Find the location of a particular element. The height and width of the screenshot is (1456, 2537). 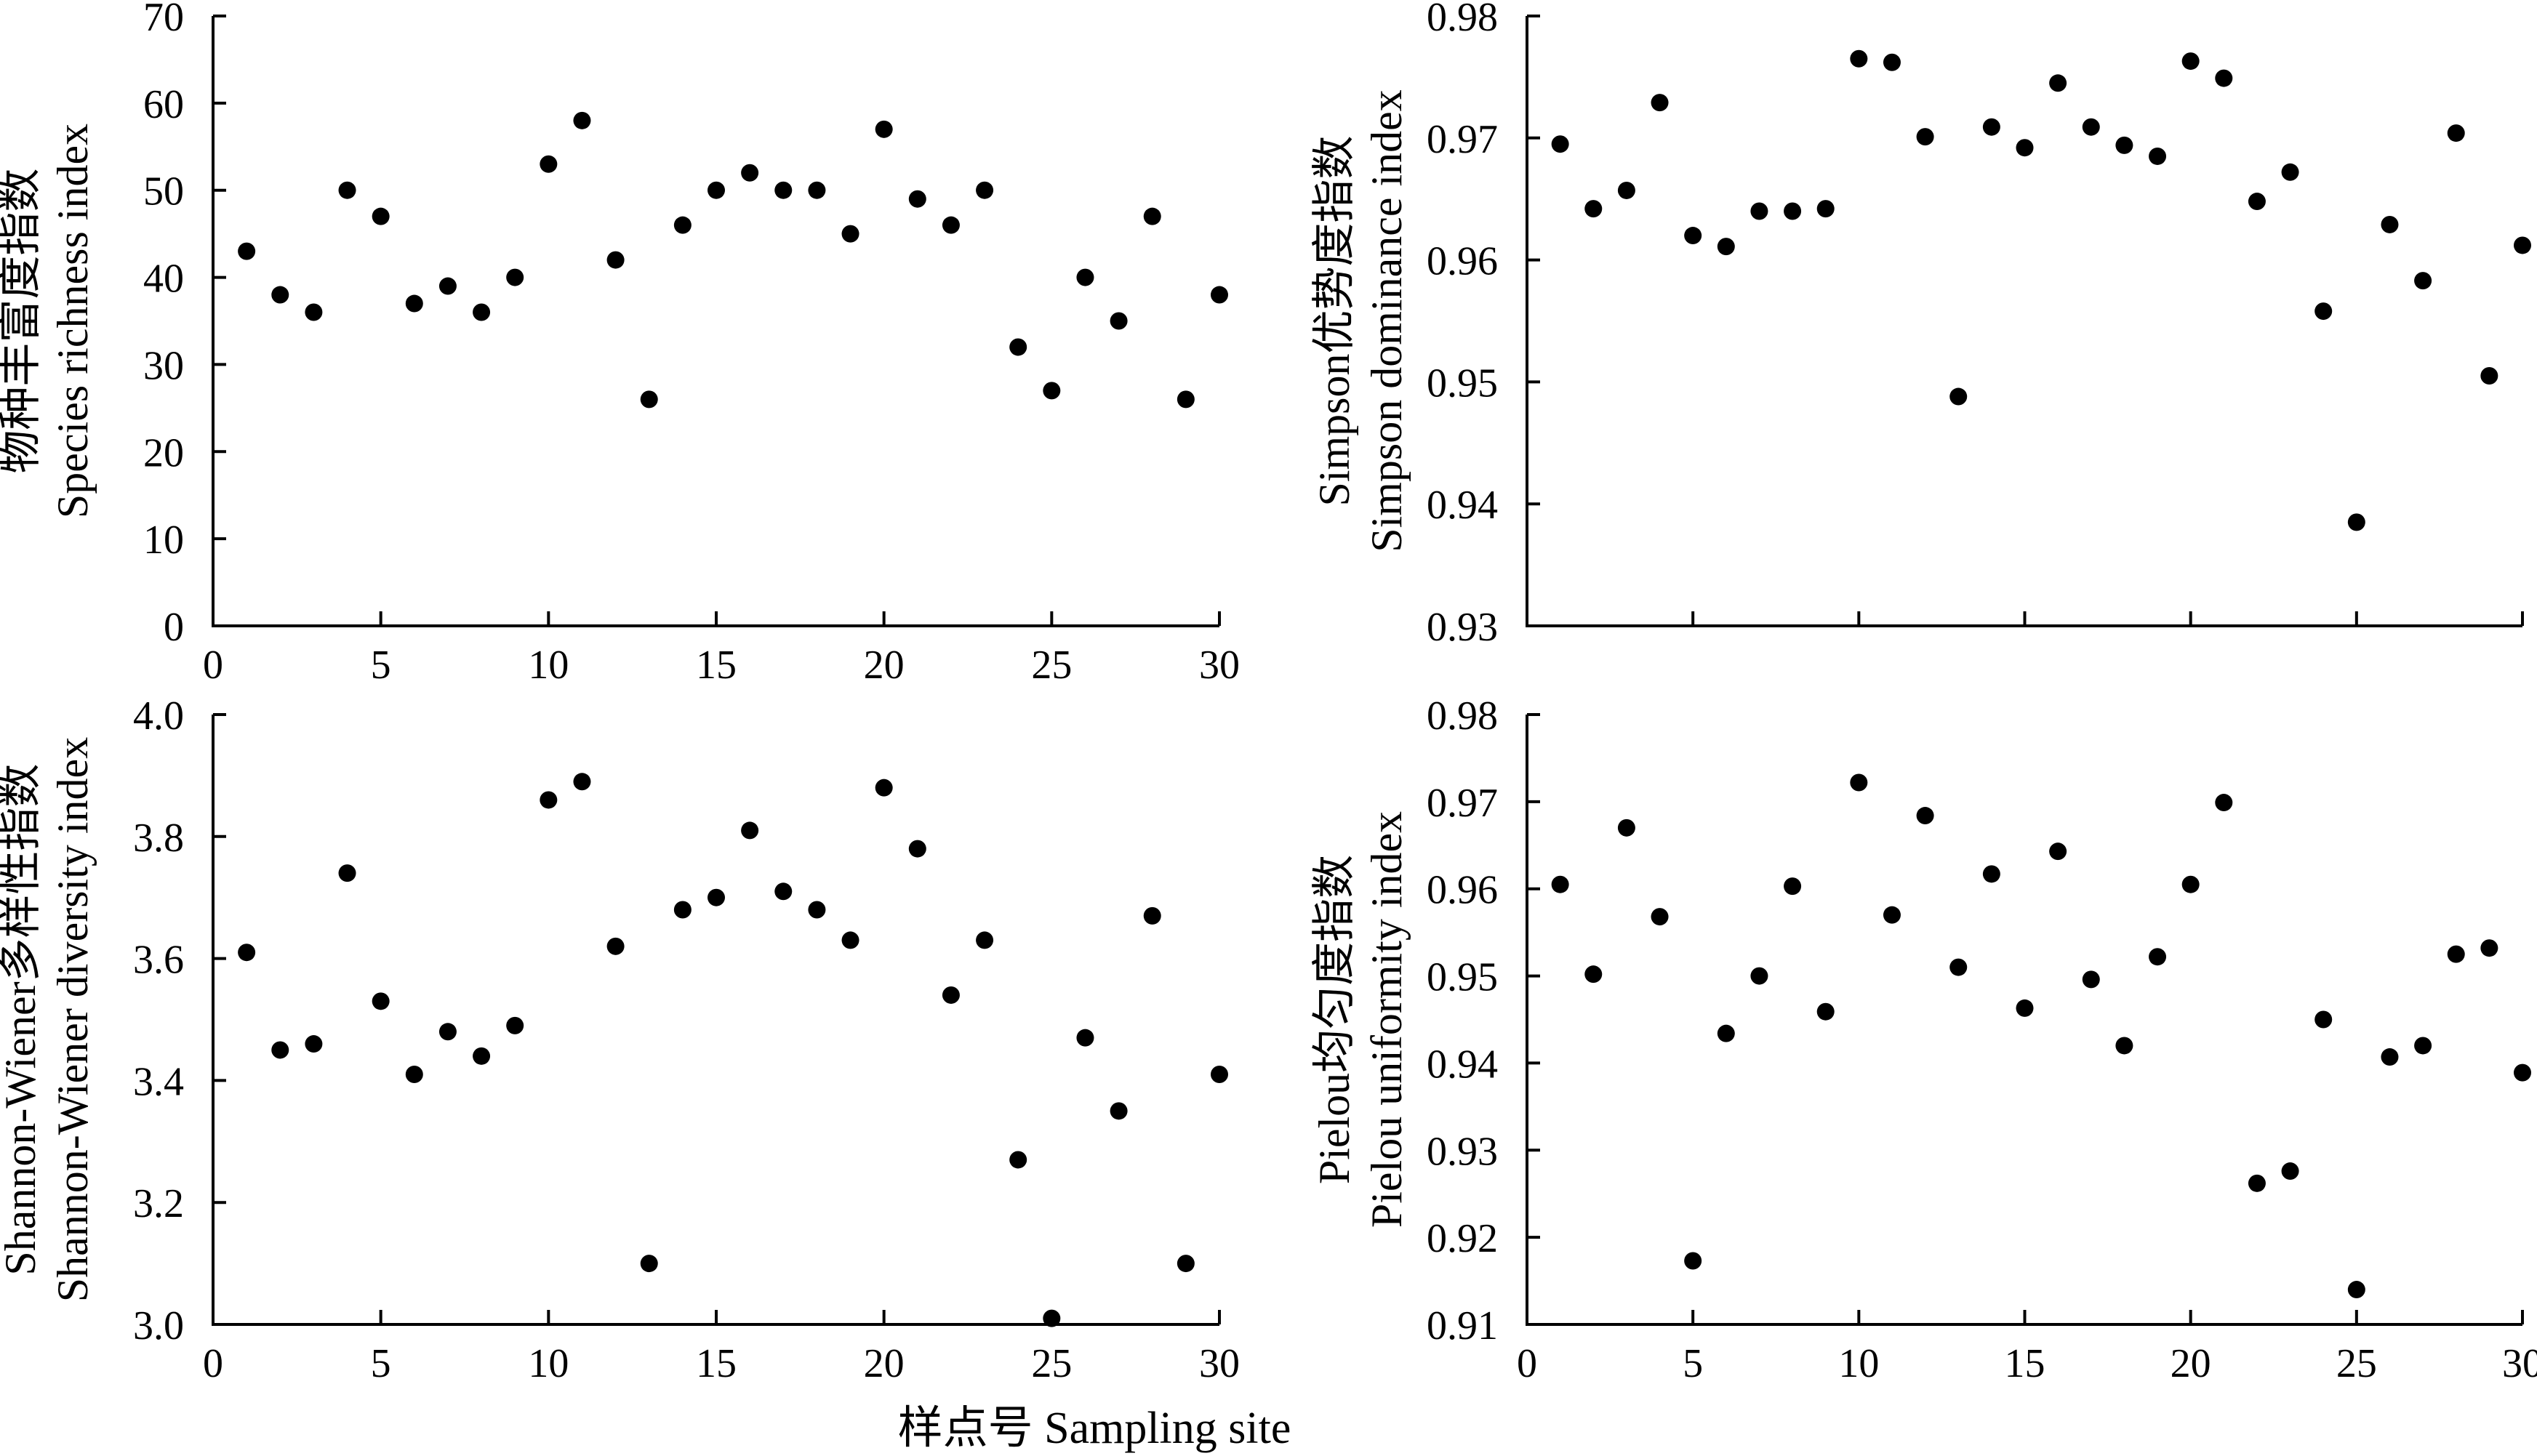

pielou-y-tick-label: 0.95 is located at coordinates (1462, 977).